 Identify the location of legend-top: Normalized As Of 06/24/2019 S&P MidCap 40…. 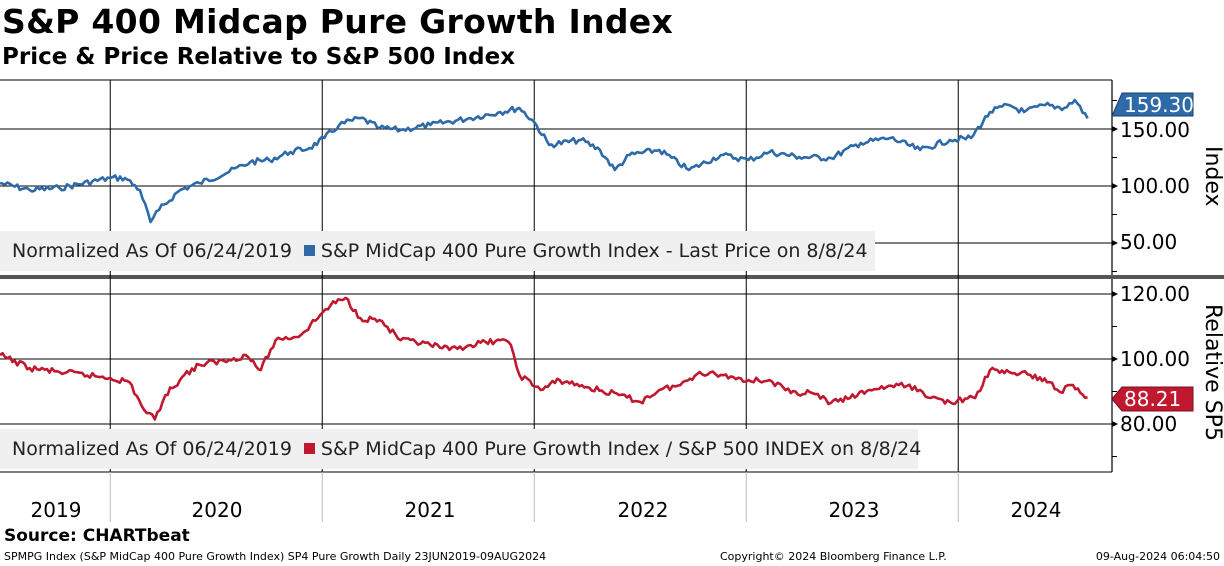
(437, 251).